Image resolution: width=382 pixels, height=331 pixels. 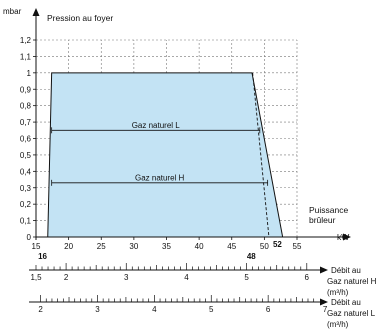 I want to click on y-axis-arrow, so click(x=36, y=12).